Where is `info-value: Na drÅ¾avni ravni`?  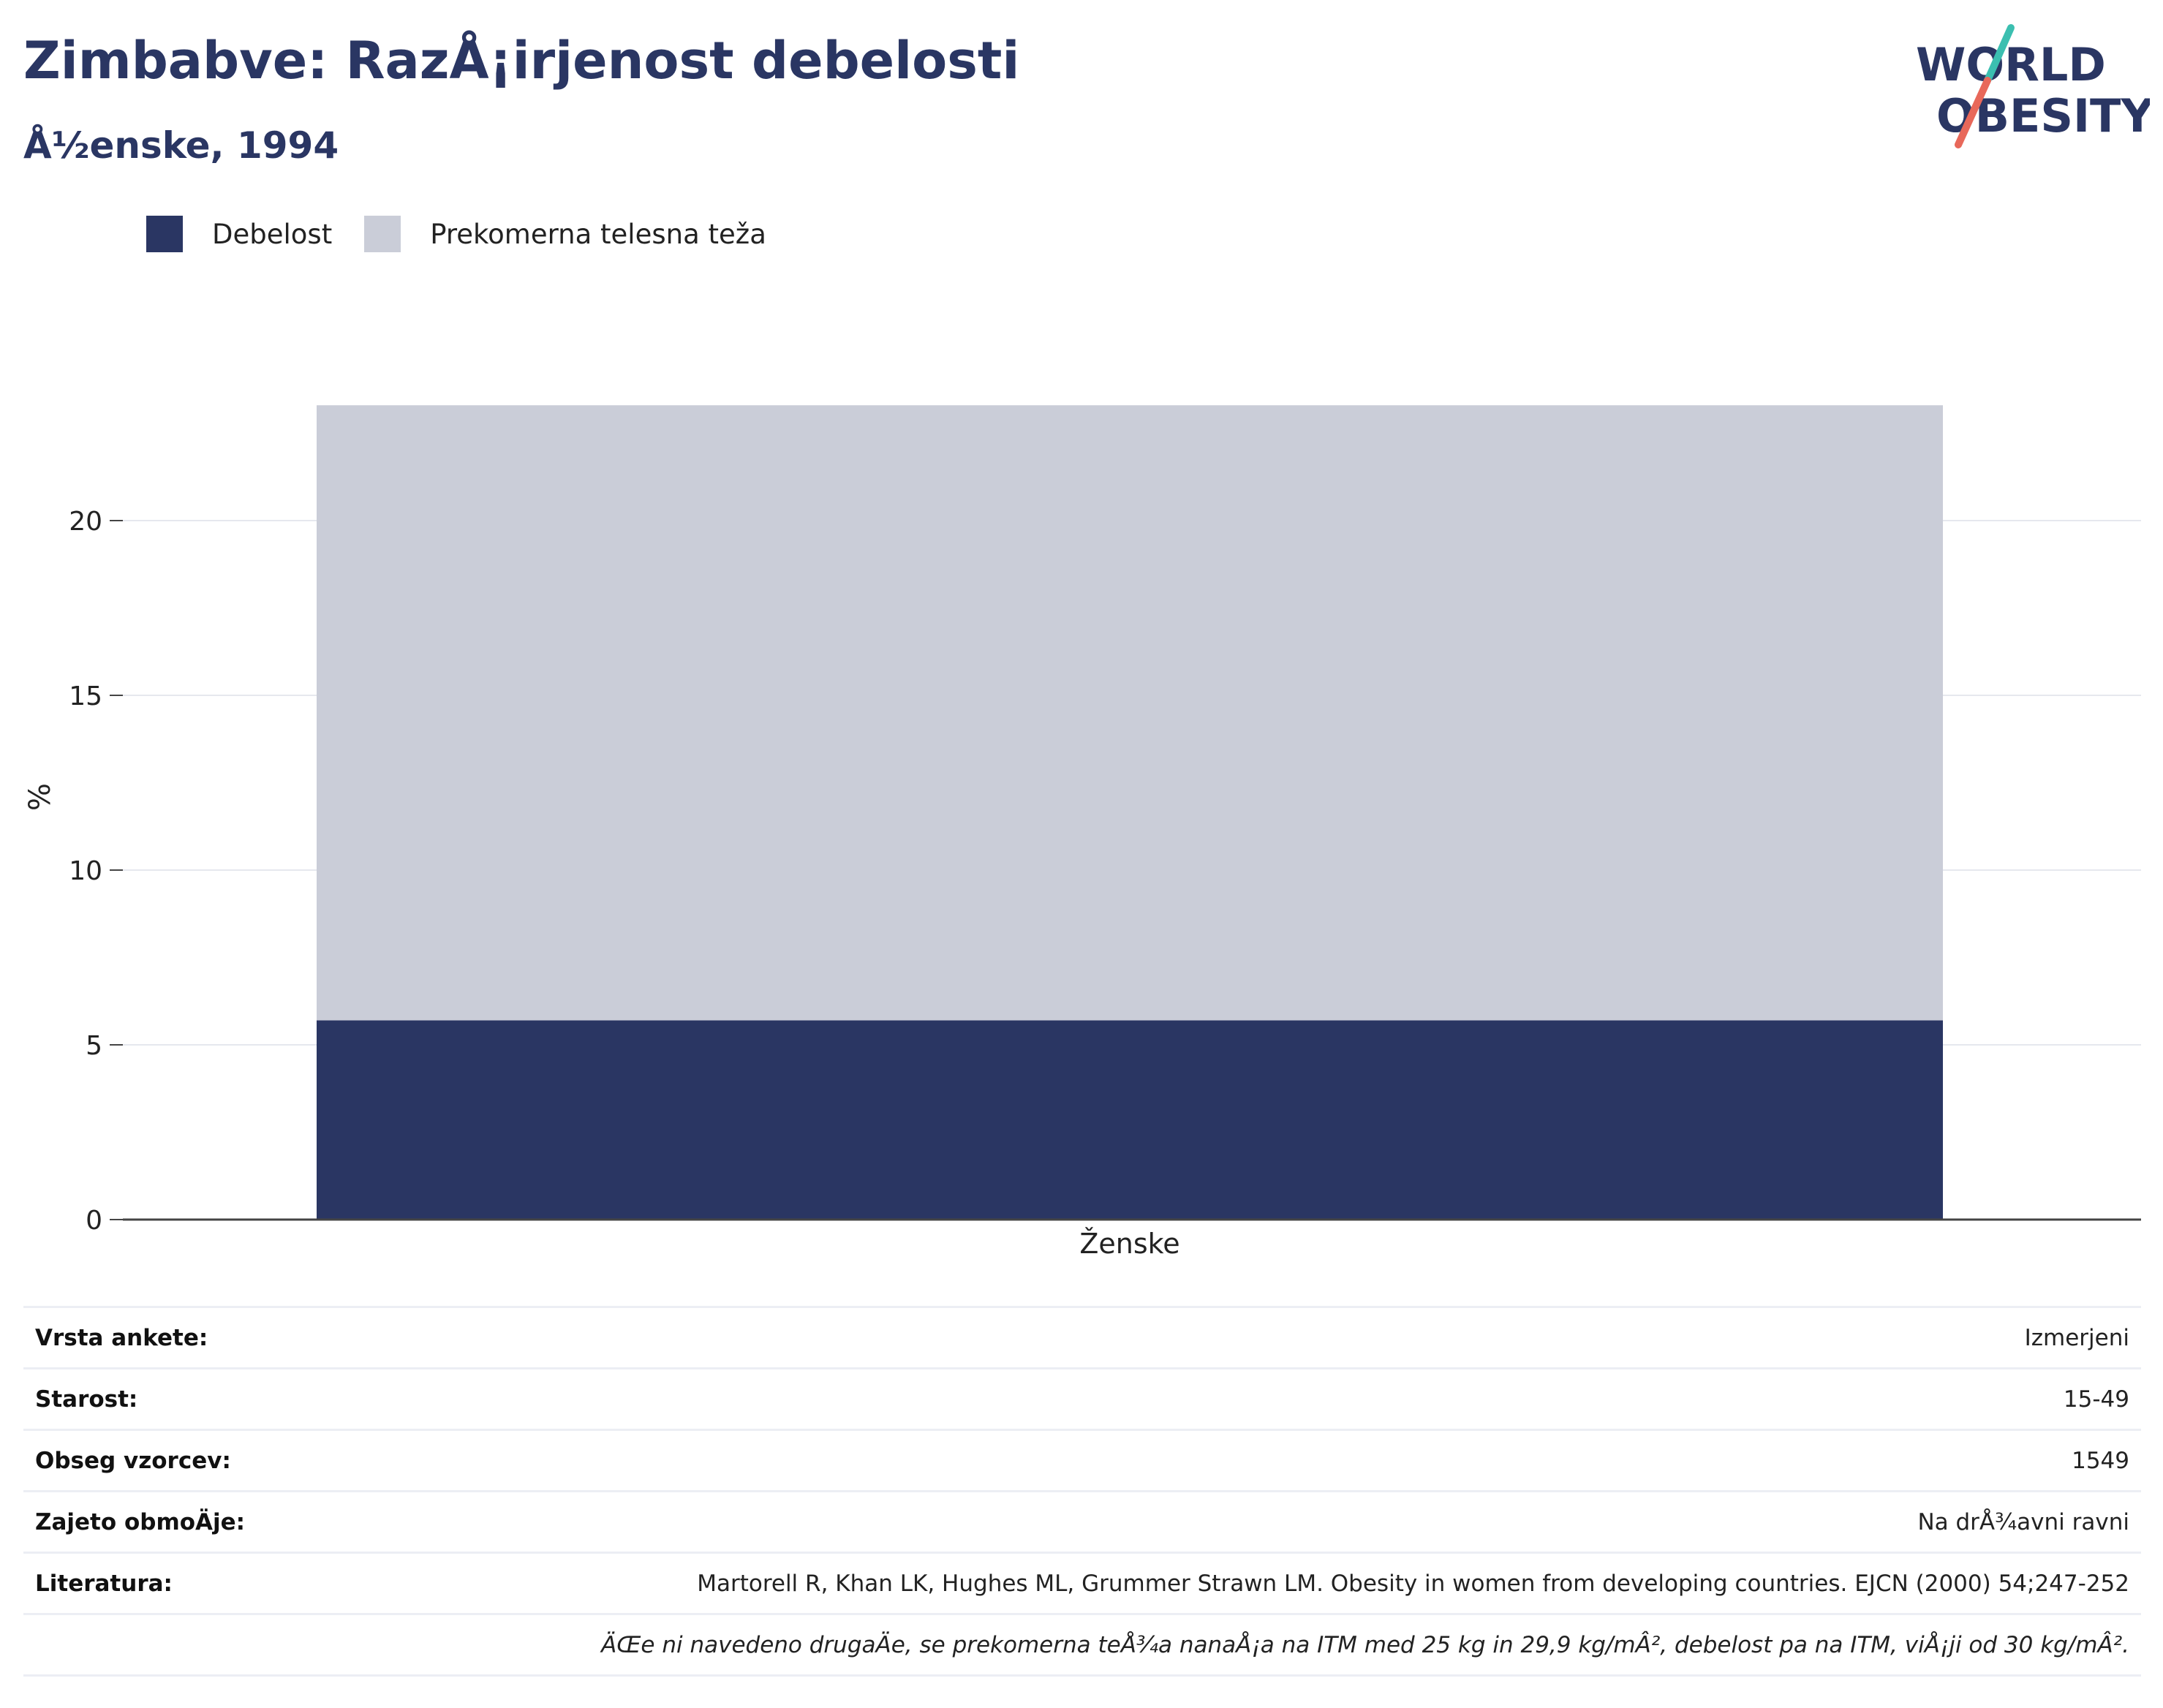 info-value: Na drÅ¾avni ravni is located at coordinates (1220, 1521).